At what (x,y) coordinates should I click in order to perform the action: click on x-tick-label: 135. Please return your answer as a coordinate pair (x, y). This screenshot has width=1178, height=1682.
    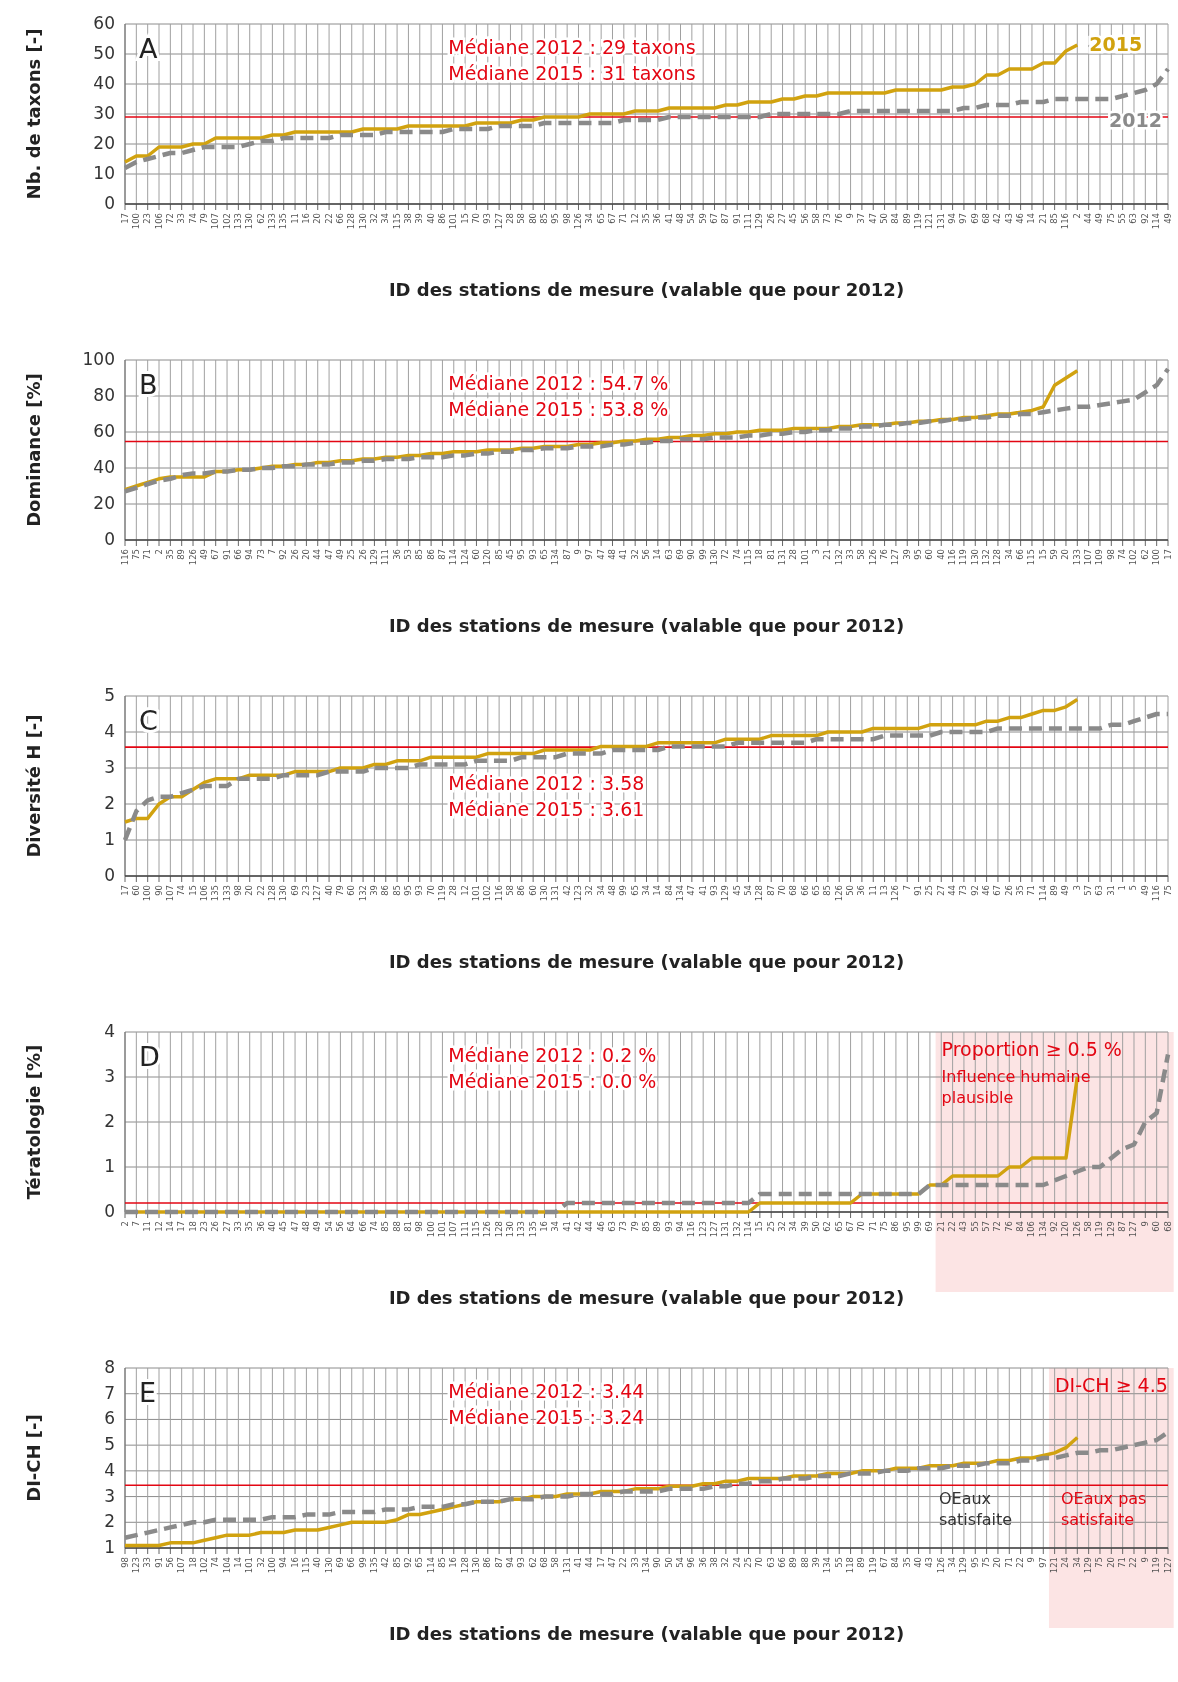
    Looking at the image, I should click on (283, 221).